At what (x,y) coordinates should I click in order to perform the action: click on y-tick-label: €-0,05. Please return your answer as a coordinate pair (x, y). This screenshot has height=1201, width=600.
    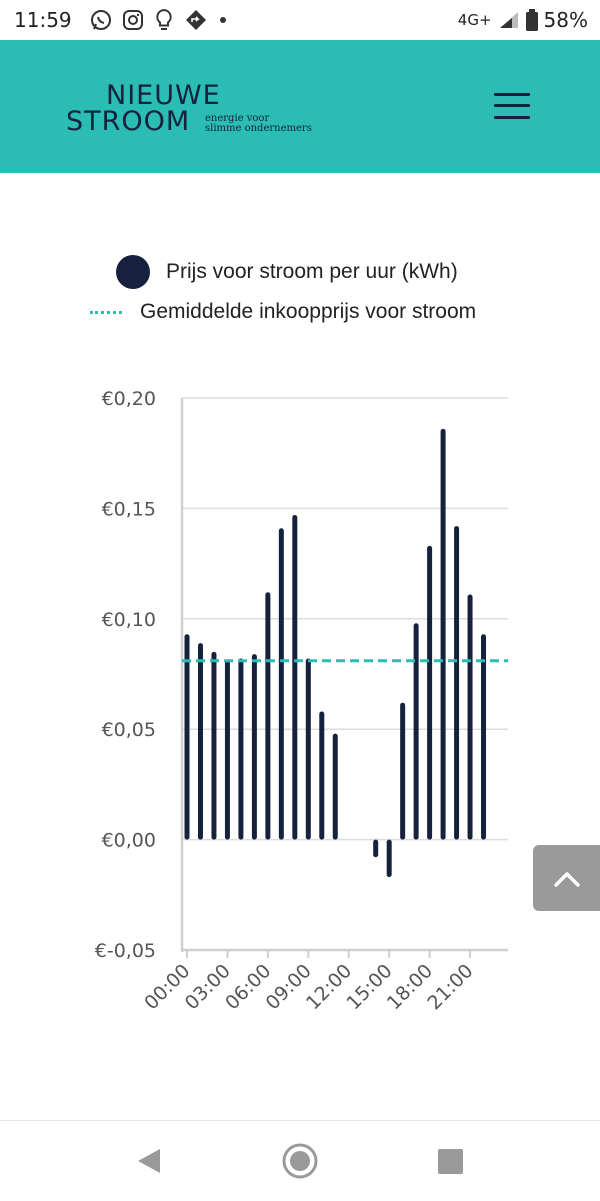
    Looking at the image, I should click on (125, 951).